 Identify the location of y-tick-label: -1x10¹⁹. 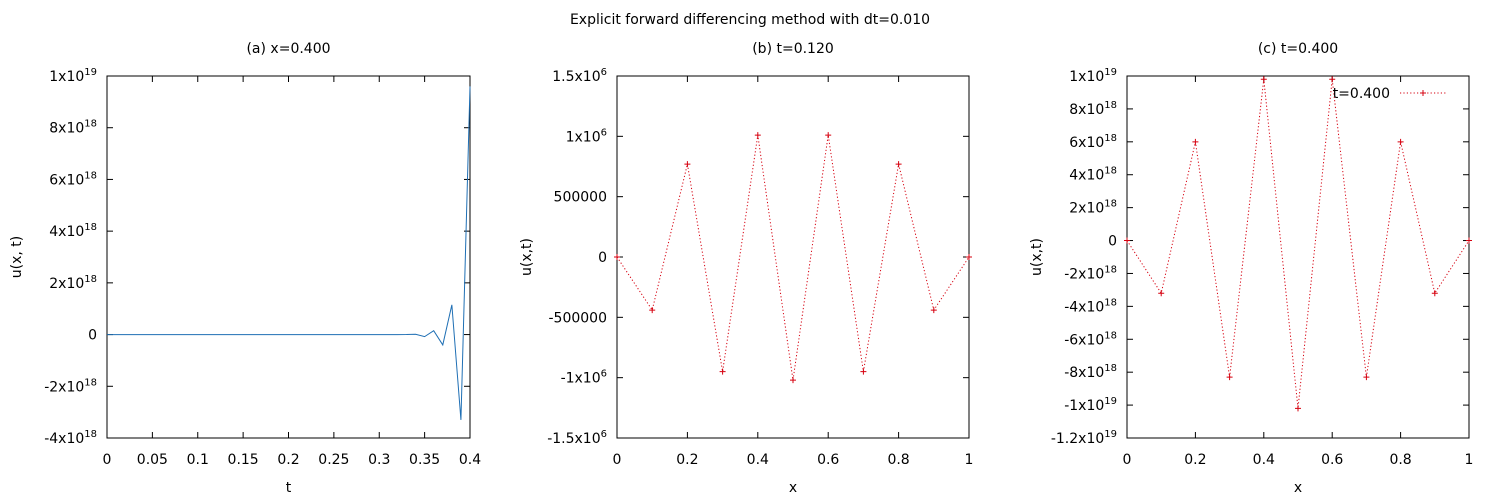
(1090, 405).